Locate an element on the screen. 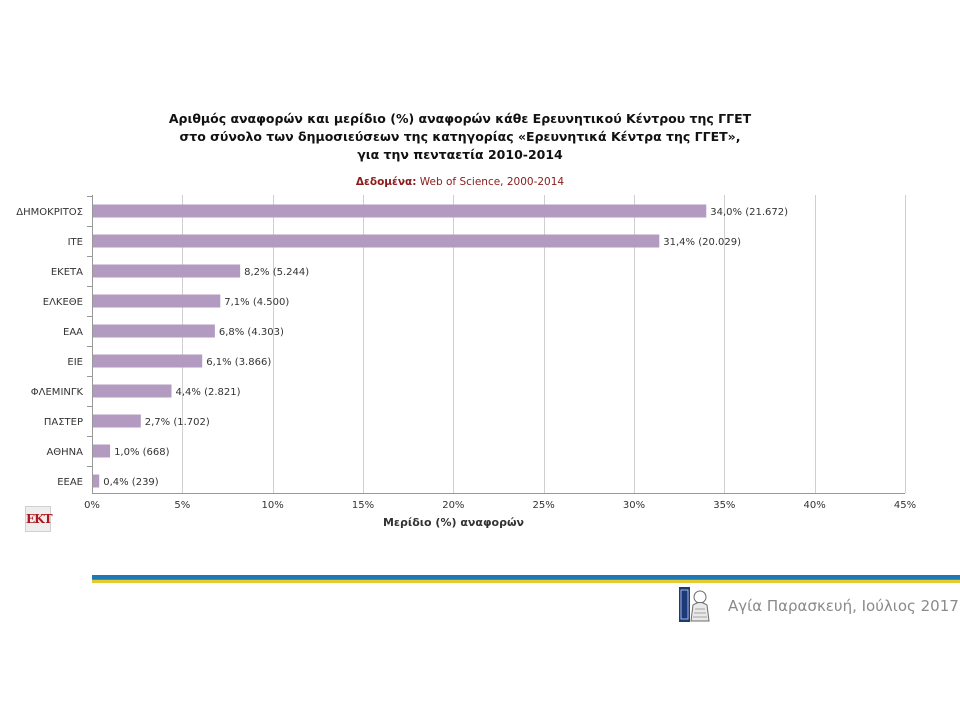 Image resolution: width=960 pixels, height=720 pixels. data-label: 4,4% (2.821) is located at coordinates (207, 392).